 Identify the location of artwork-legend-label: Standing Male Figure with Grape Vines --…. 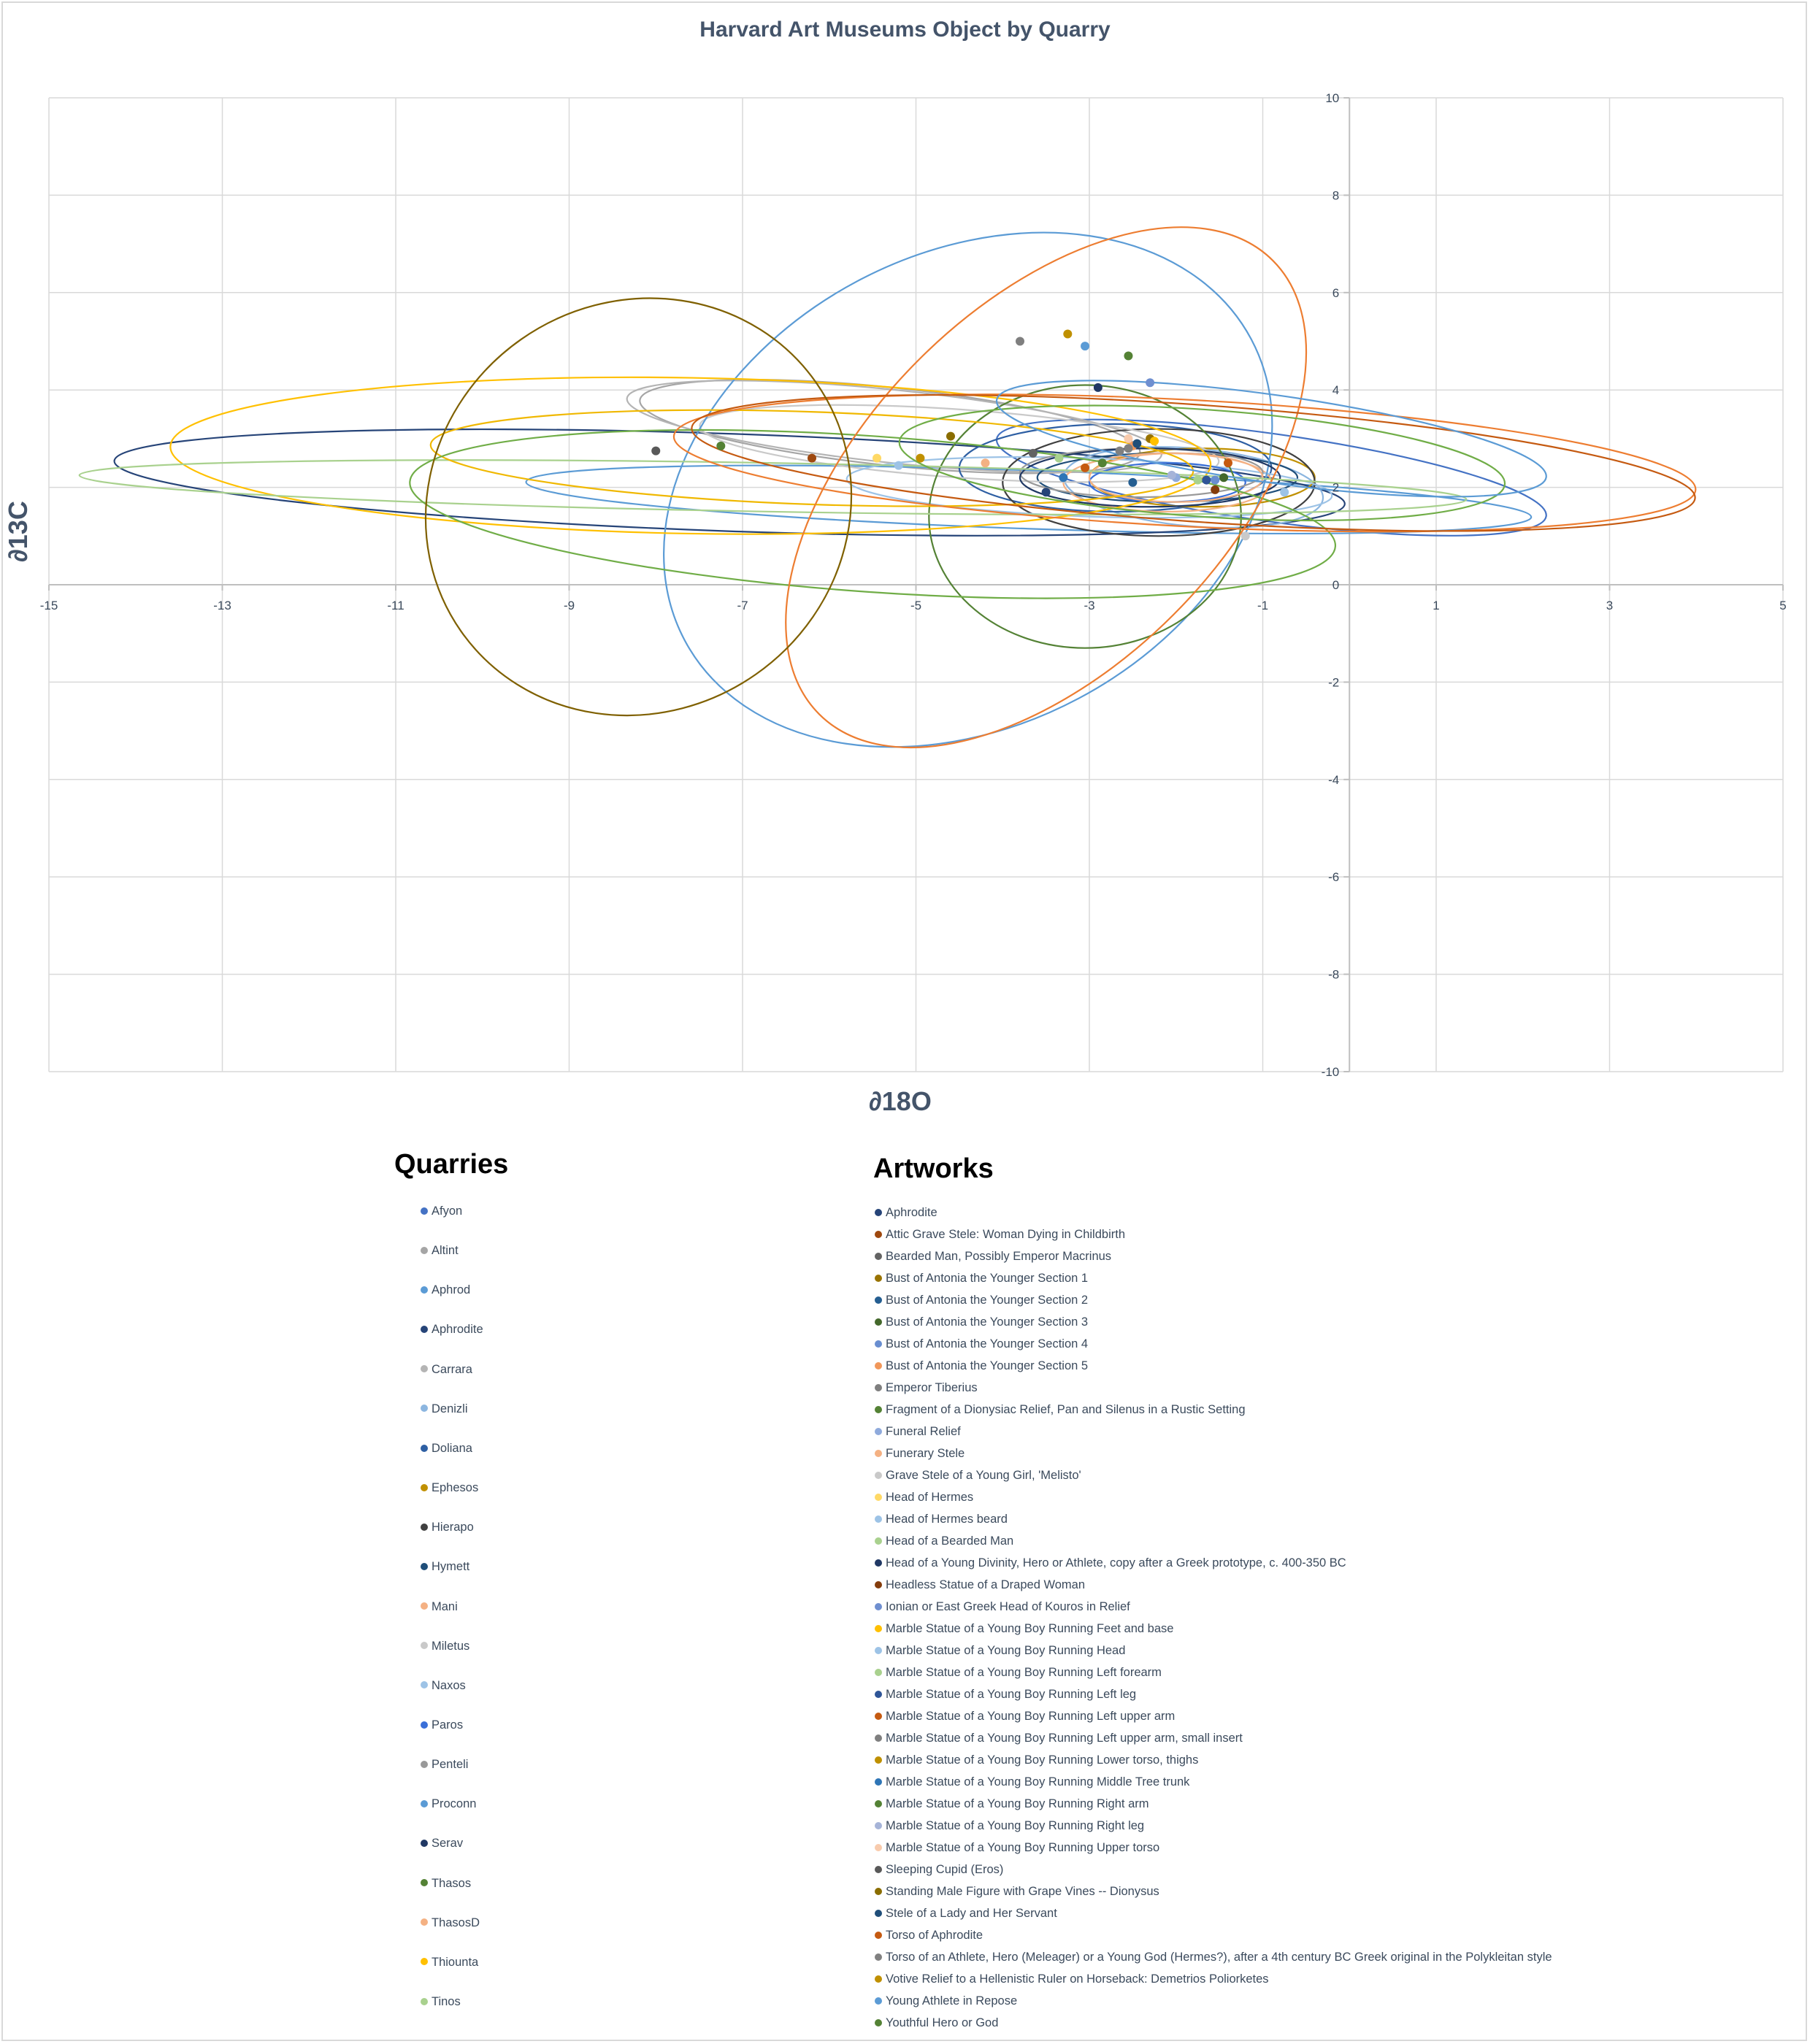
(1022, 1891).